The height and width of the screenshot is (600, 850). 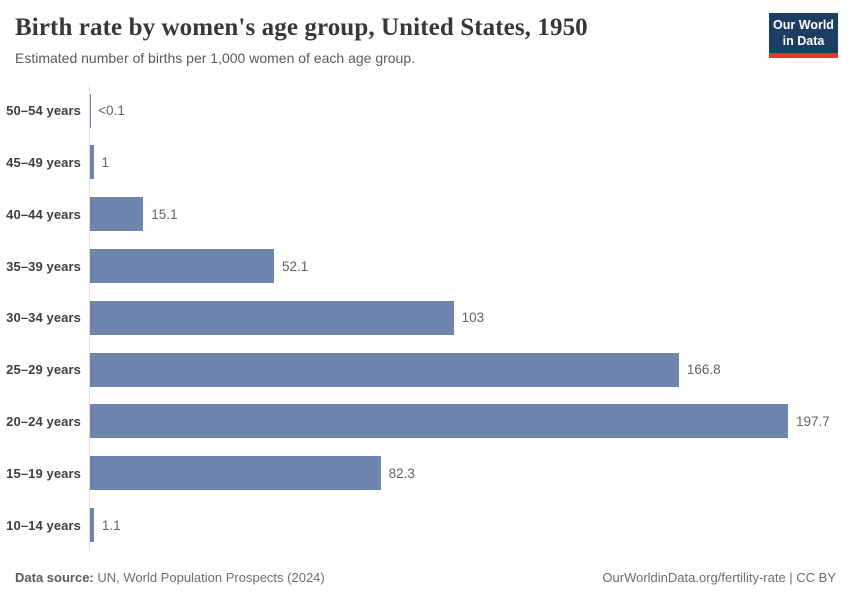 I want to click on chart-row: 40–44 years 15.1, so click(x=425, y=214).